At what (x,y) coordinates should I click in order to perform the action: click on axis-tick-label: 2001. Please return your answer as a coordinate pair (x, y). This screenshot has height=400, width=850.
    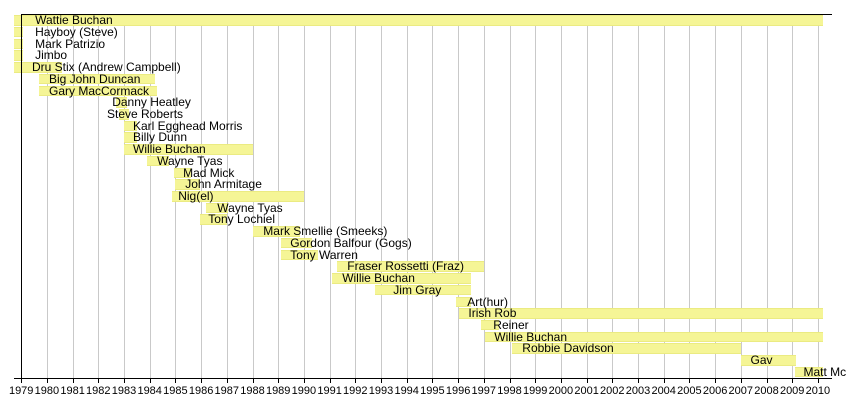
    Looking at the image, I should click on (586, 391).